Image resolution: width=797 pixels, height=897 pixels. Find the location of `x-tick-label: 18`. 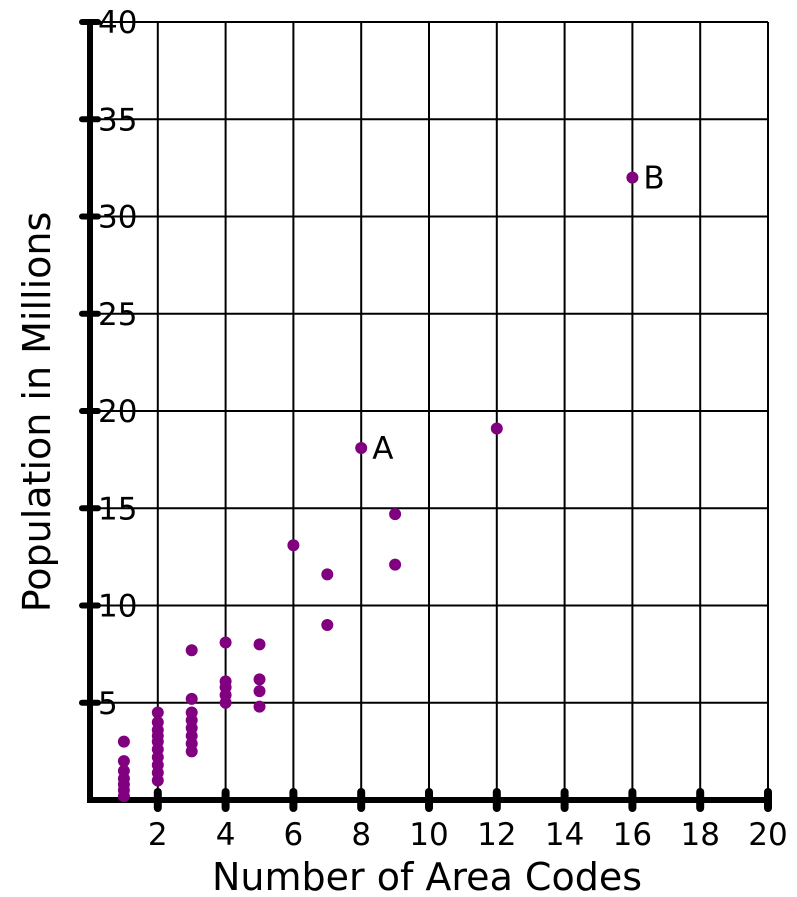

x-tick-label: 18 is located at coordinates (699, 835).